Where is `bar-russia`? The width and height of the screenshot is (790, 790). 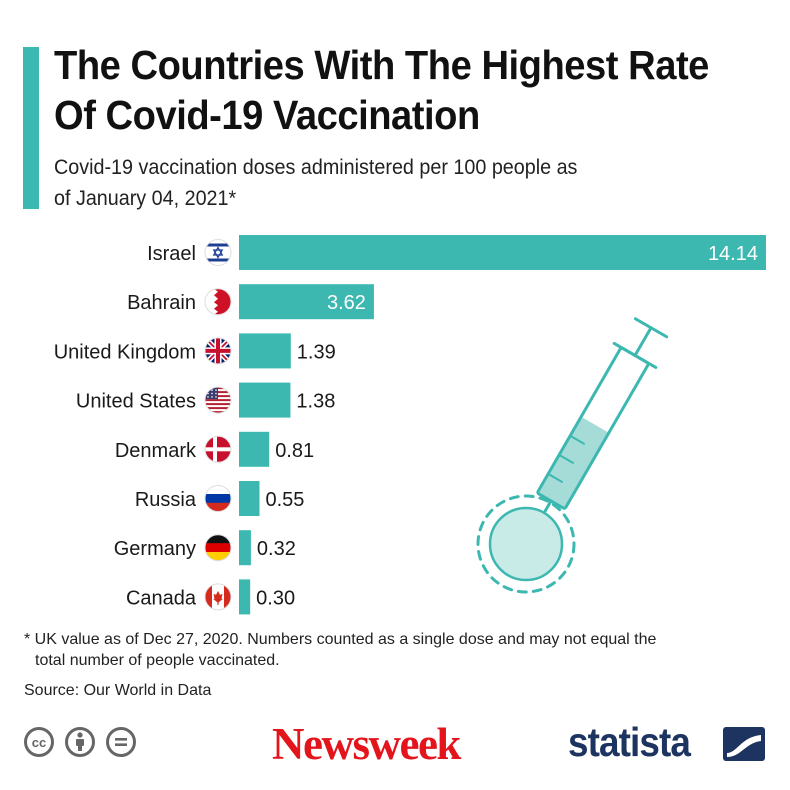 bar-russia is located at coordinates (249, 498).